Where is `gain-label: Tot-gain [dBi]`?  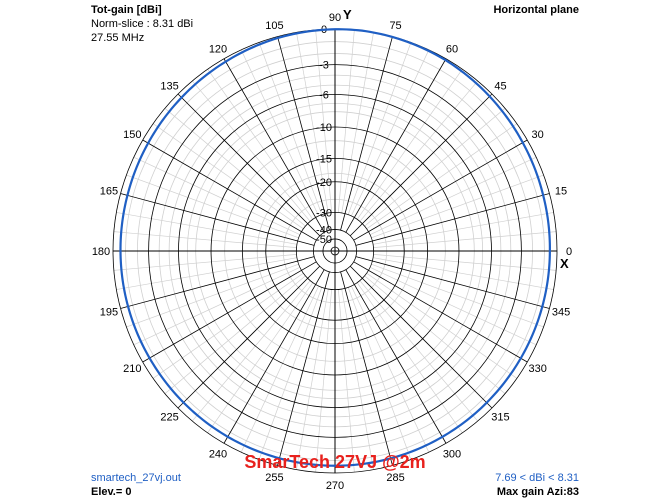
gain-label: Tot-gain [dBi] is located at coordinates (126, 10).